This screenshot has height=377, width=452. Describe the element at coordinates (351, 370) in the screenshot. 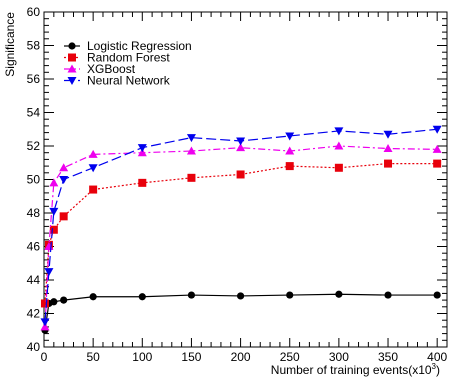

I see `x-axis-label-main: Number of training events(x10` at that location.